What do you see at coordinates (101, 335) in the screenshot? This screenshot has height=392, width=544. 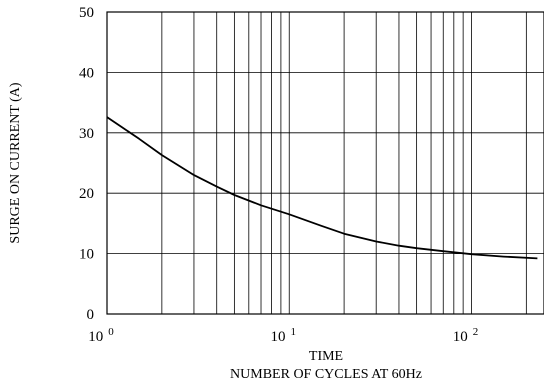 I see `x-tick-label: 10 0` at bounding box center [101, 335].